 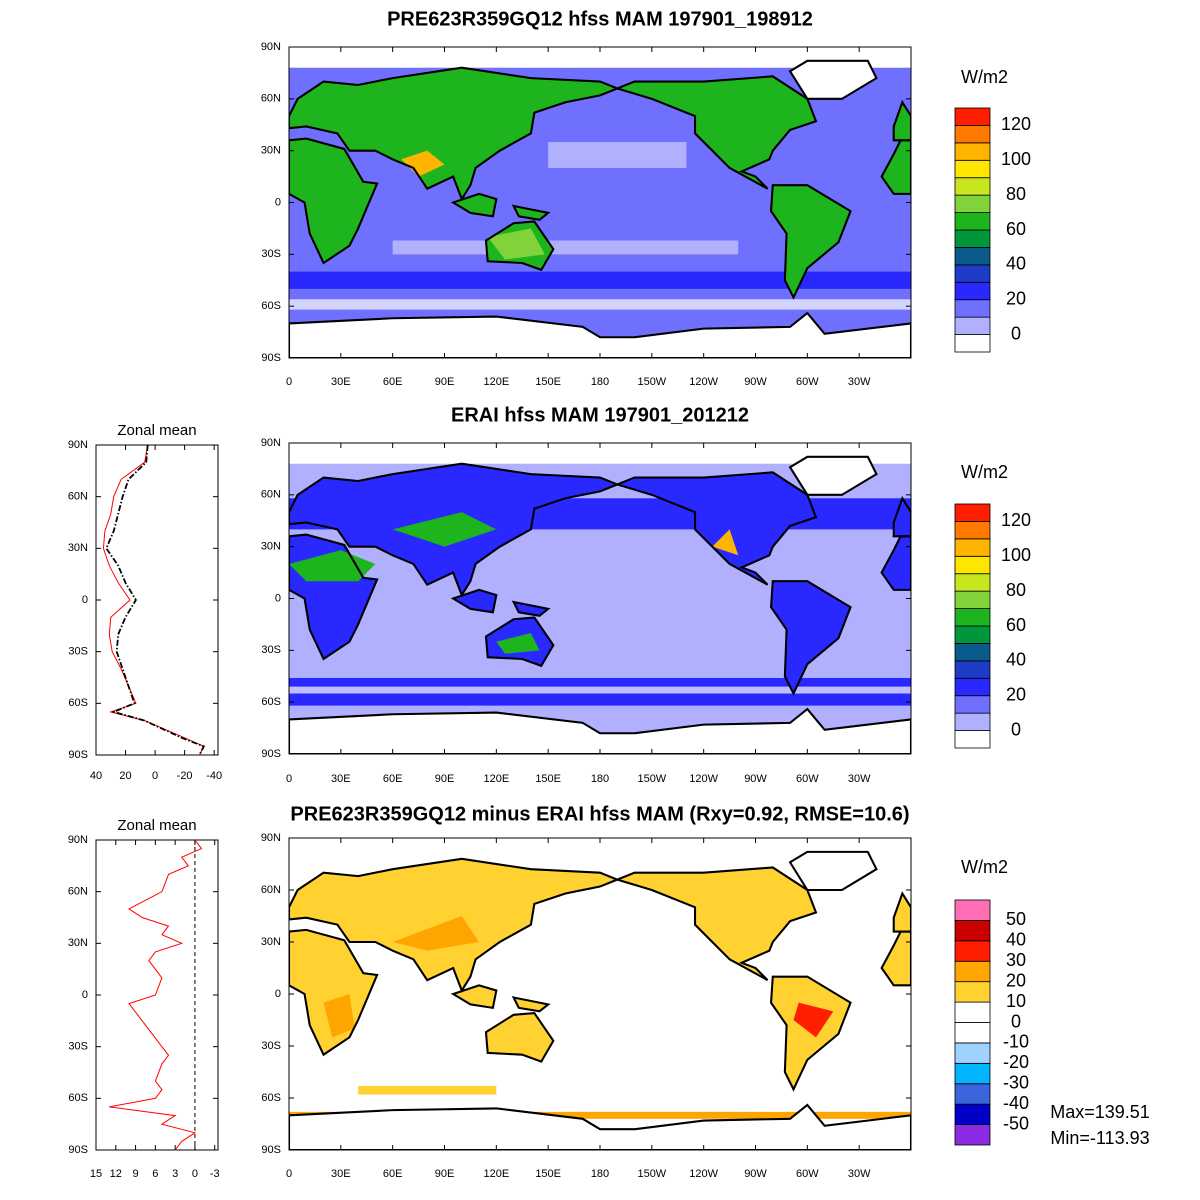 I want to click on colorbar-label: -30, so click(x=1016, y=1083).